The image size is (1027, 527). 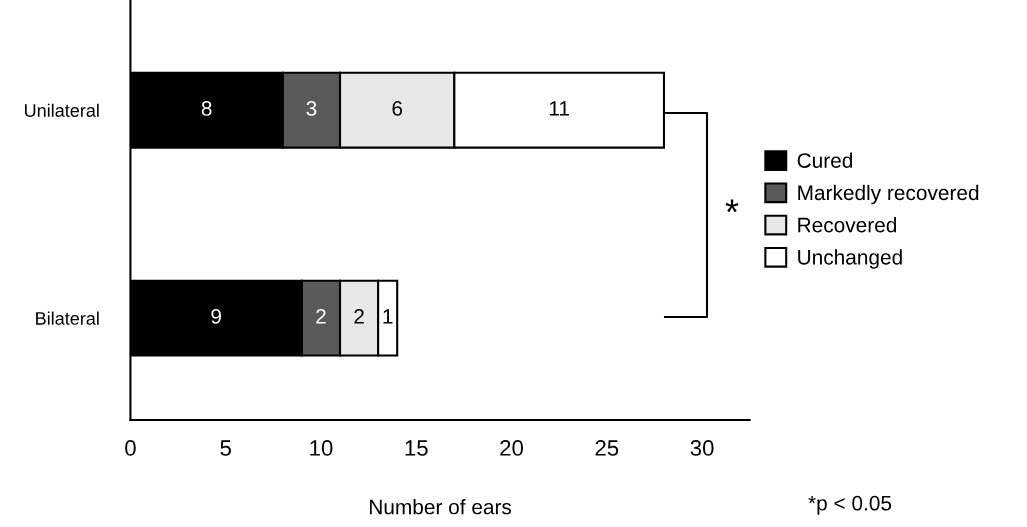 I want to click on x-axis-title: Number of ears, so click(x=441, y=507).